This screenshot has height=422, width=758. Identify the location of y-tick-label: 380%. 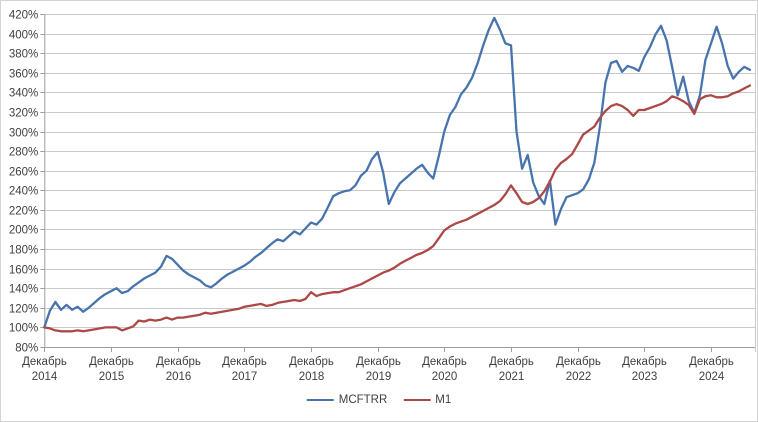
(23, 55).